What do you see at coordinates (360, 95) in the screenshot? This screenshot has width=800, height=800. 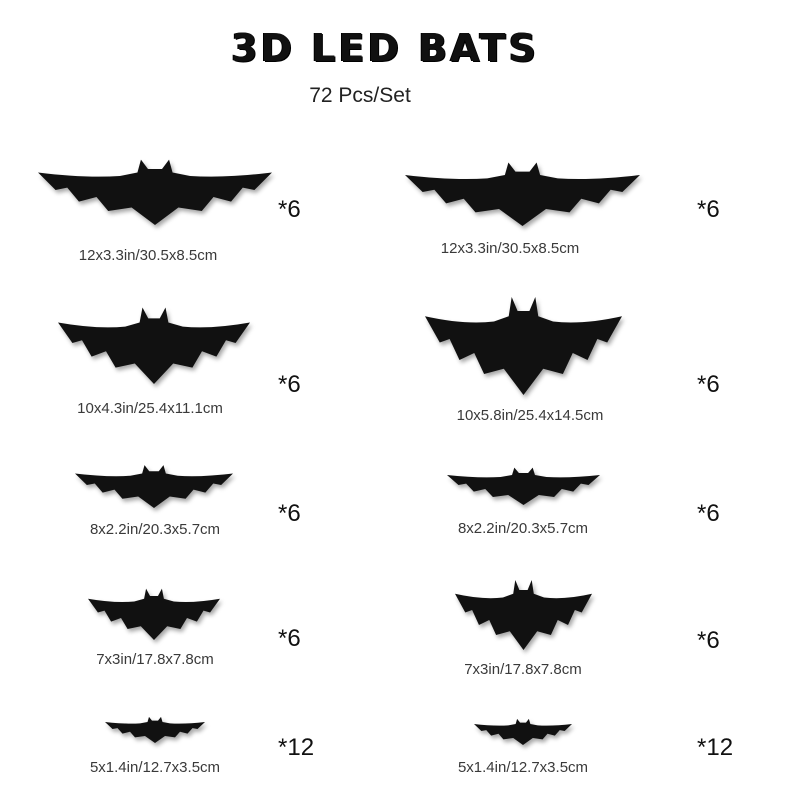 I see `pieces-per-set: 72 Pcs/Set` at bounding box center [360, 95].